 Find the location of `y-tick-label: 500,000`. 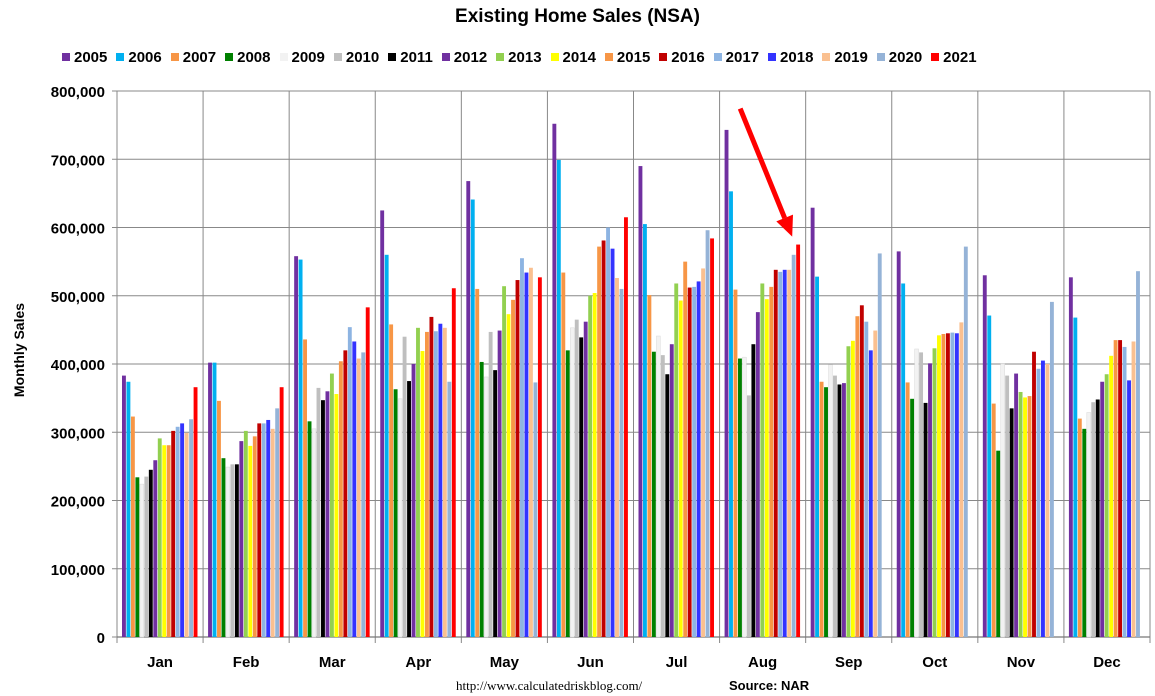

y-tick-label: 500,000 is located at coordinates (78, 297).